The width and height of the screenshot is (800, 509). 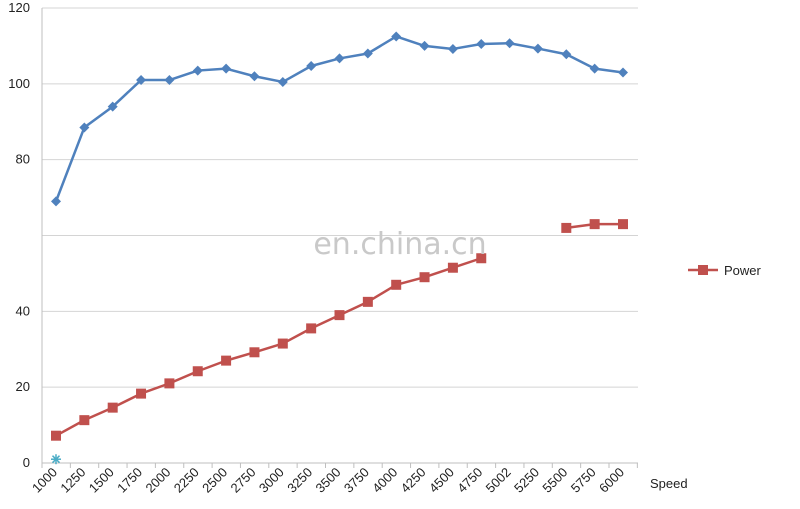 I want to click on x-tick-label: 6000, so click(x=611, y=480).